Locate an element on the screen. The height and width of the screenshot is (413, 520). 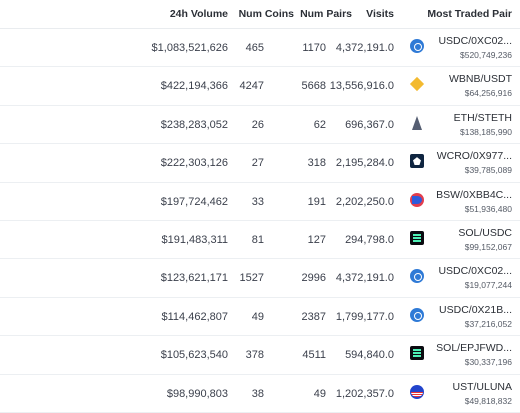
cell-24h-volume: $114,462,807 is located at coordinates (194, 316).